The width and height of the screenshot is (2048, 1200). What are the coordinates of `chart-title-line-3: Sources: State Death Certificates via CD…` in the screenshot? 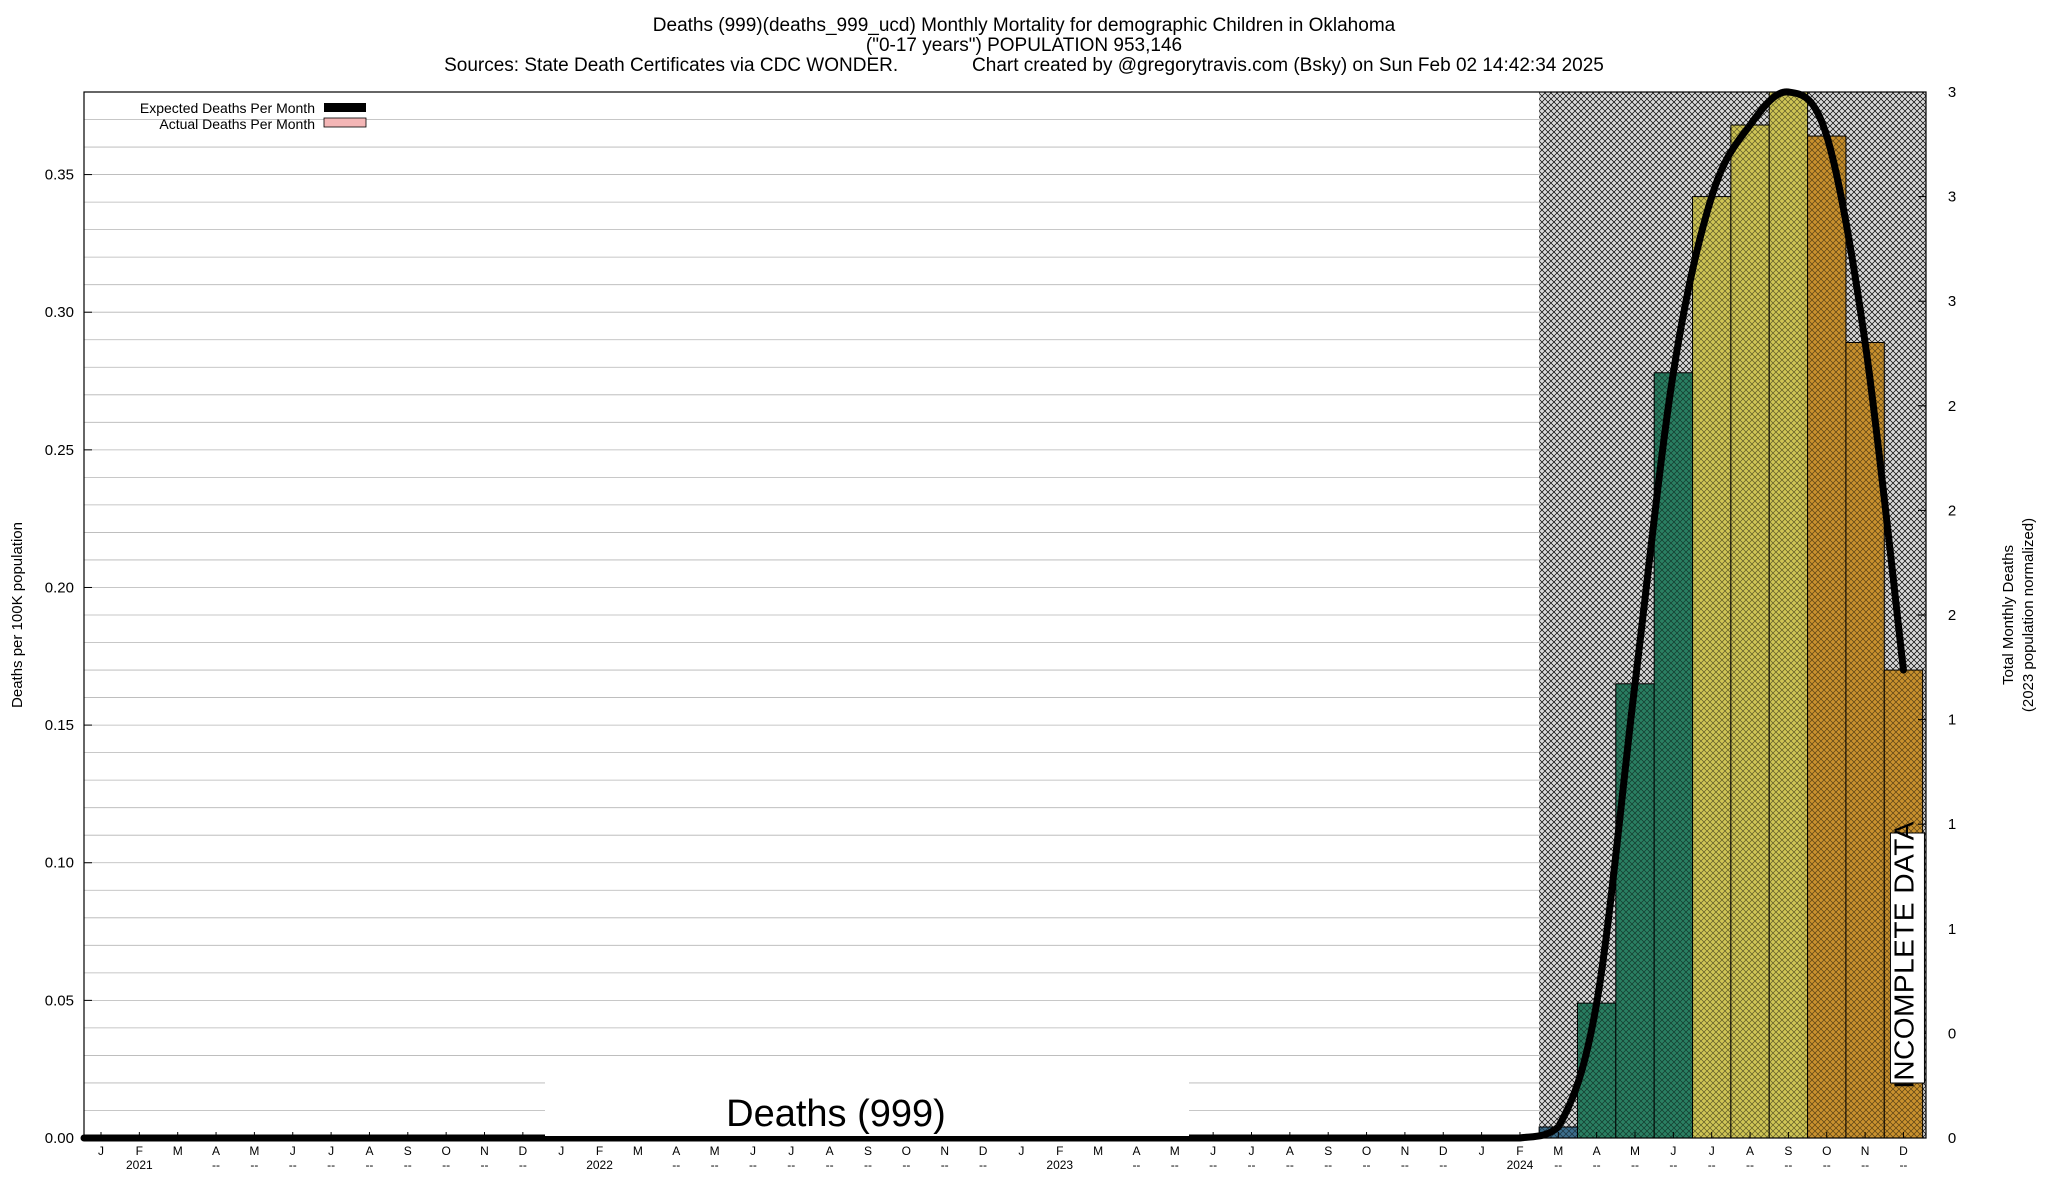 It's located at (1024, 65).